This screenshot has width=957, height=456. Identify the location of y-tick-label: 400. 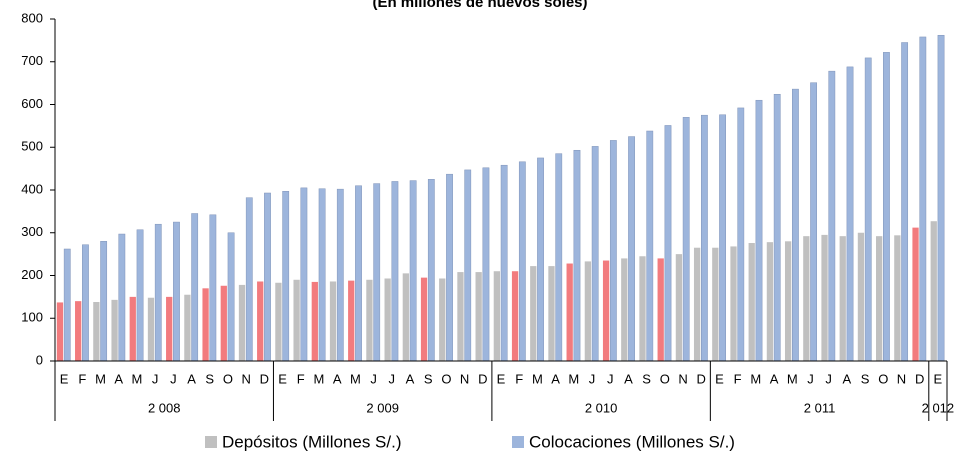
(32, 188).